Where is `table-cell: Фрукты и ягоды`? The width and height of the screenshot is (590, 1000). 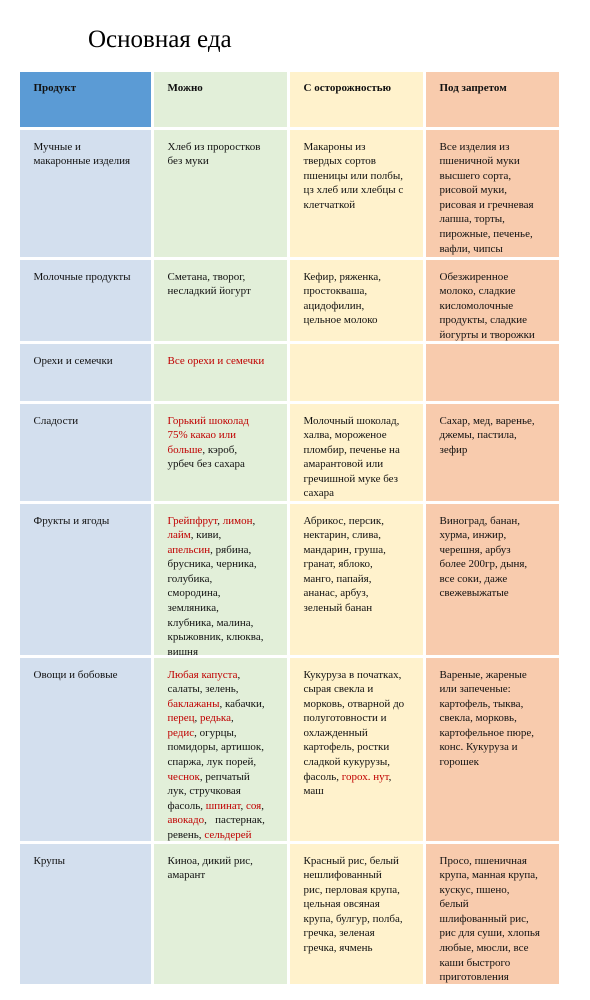
table-cell: Фрукты и ягоды is located at coordinates (85, 579).